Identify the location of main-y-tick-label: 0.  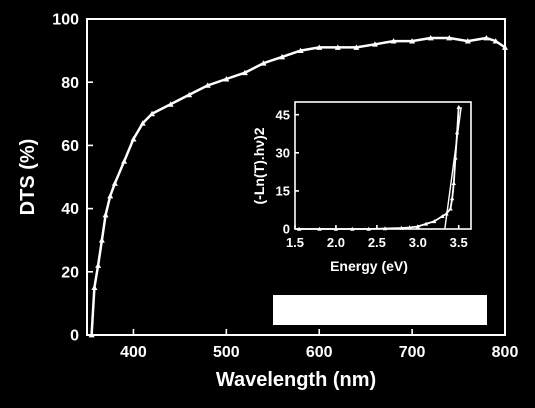
(74, 336).